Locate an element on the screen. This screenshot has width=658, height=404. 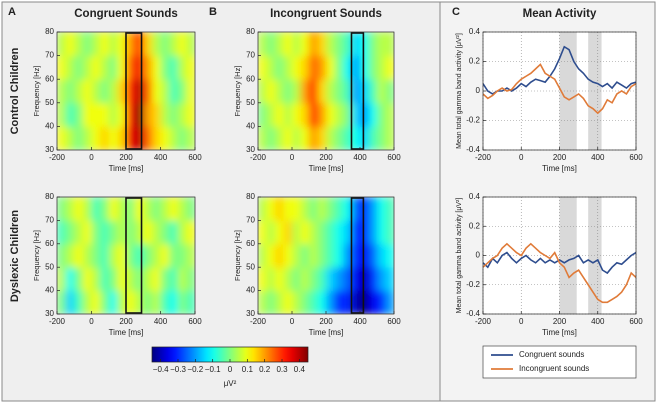
x-tick-label: 600 is located at coordinates (195, 321).